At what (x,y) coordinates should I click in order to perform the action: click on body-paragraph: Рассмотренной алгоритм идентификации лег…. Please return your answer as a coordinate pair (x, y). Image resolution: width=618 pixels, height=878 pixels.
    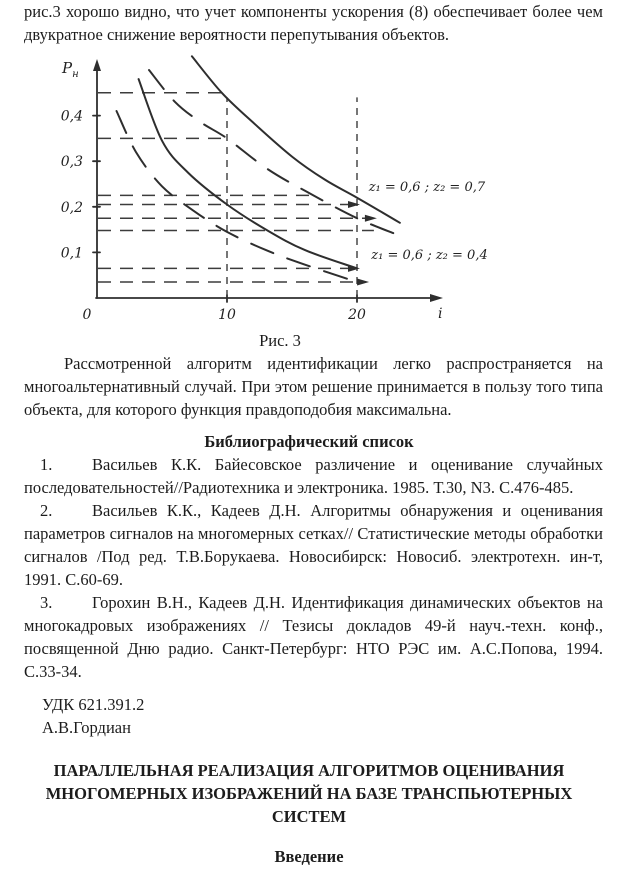
    Looking at the image, I should click on (313, 386).